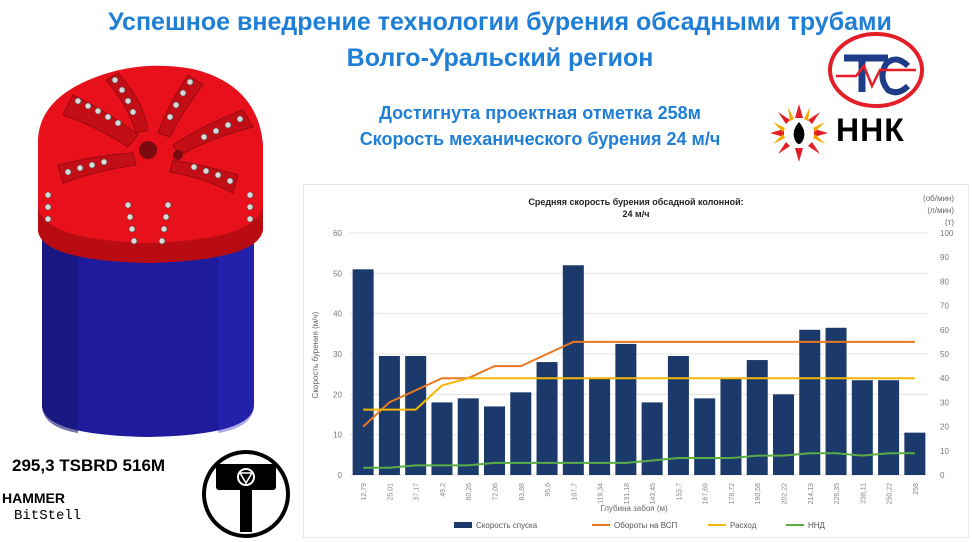 The image size is (972, 542). What do you see at coordinates (916, 489) in the screenshot?
I see `x-tick-label: 258` at bounding box center [916, 489].